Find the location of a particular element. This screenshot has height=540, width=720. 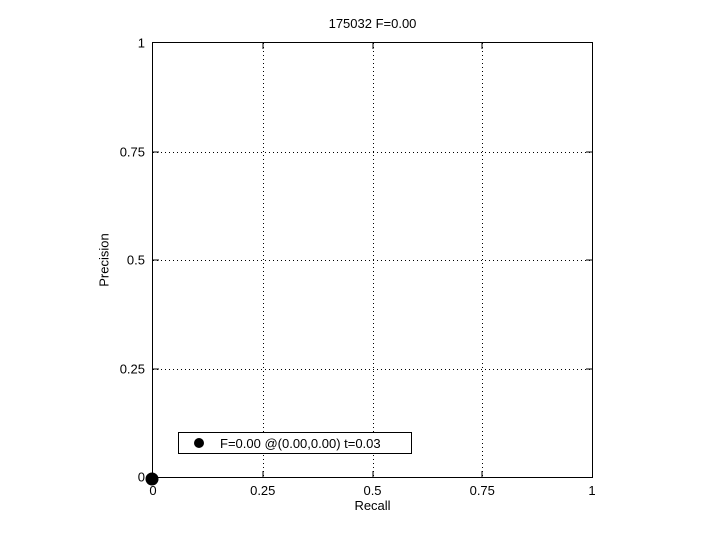

y-tick-label-1: 1 is located at coordinates (141, 43).